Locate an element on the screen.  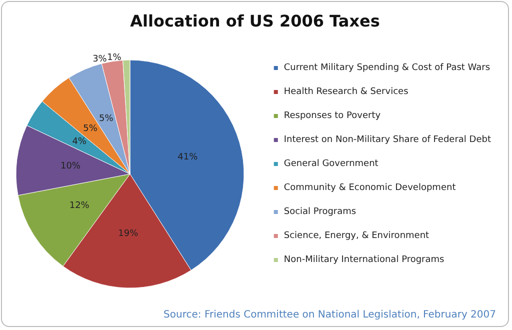
legend-label: Social Programs is located at coordinates (320, 212).